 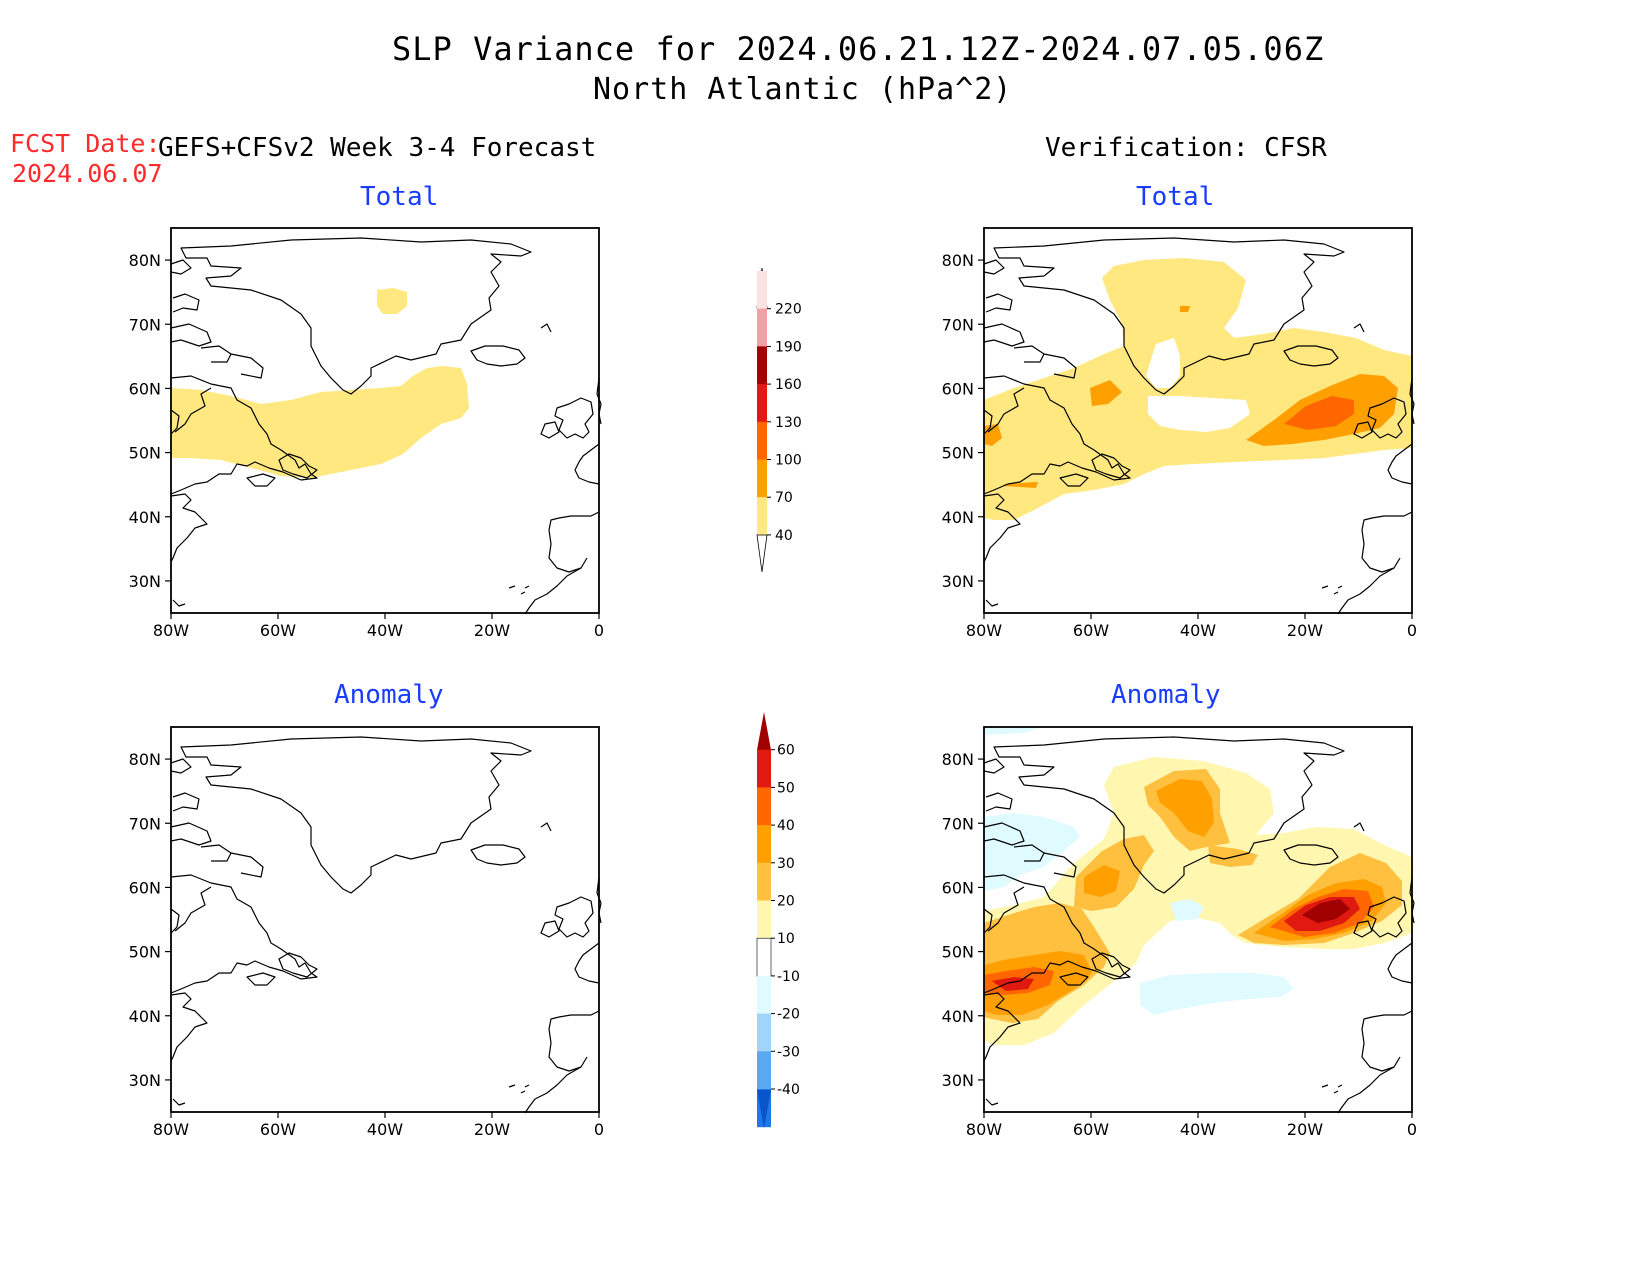 What do you see at coordinates (788, 461) in the screenshot?
I see `total-colorbar-label: 100` at bounding box center [788, 461].